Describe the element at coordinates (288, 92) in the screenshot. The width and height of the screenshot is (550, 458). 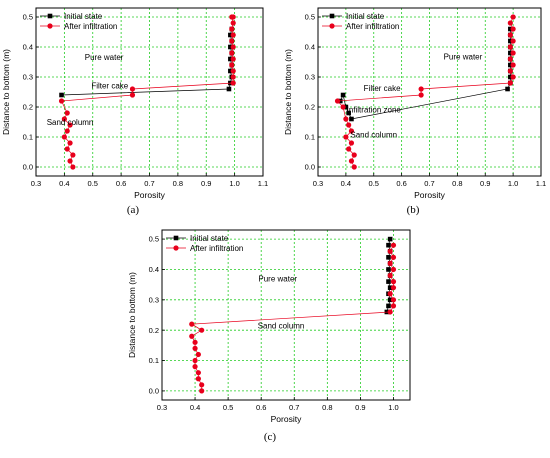
I see `y-axis-title: Distance to bottom (m)` at that location.